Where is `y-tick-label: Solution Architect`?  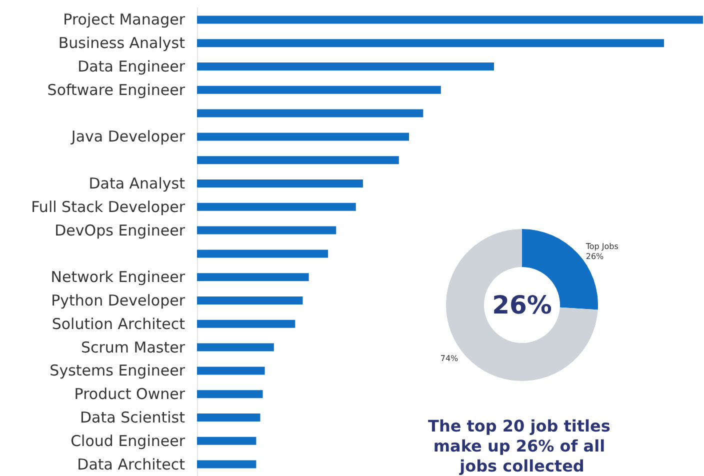 y-tick-label: Solution Architect is located at coordinates (119, 323).